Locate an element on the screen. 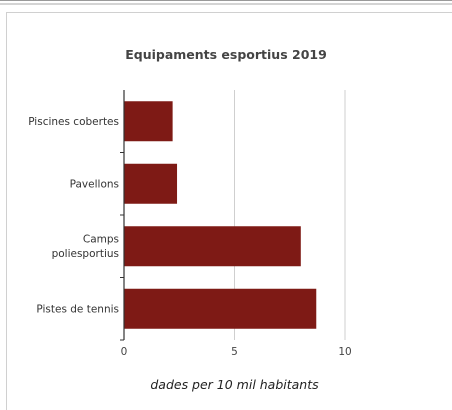 The image size is (452, 410). x-tick-label-2: 10 is located at coordinates (344, 352).